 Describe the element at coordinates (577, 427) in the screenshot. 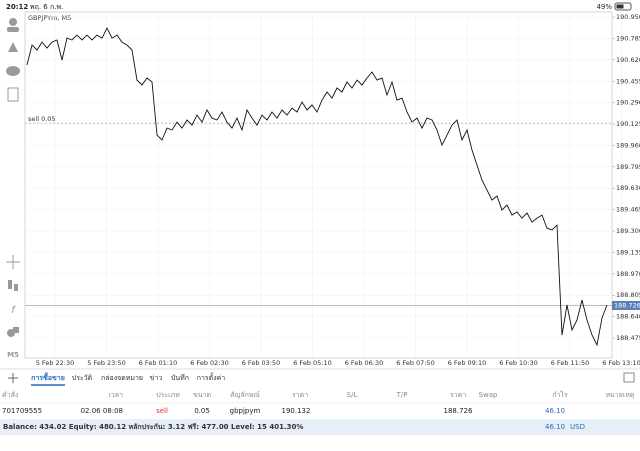

I see `balance-currency: USD` at that location.